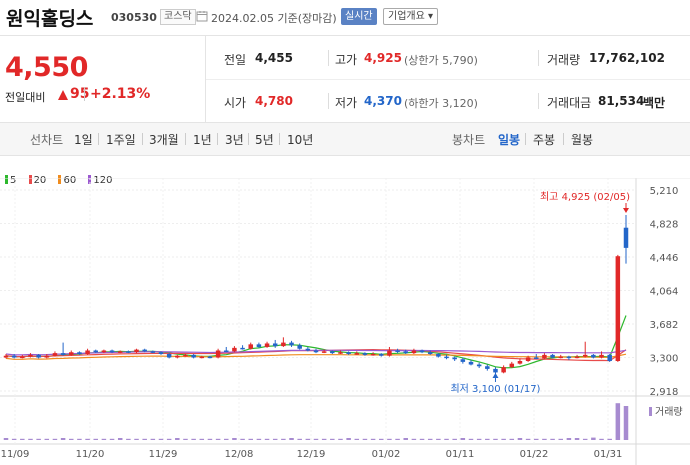 This screenshot has width=690, height=465. I want to click on ma60-swatch, so click(60, 179).